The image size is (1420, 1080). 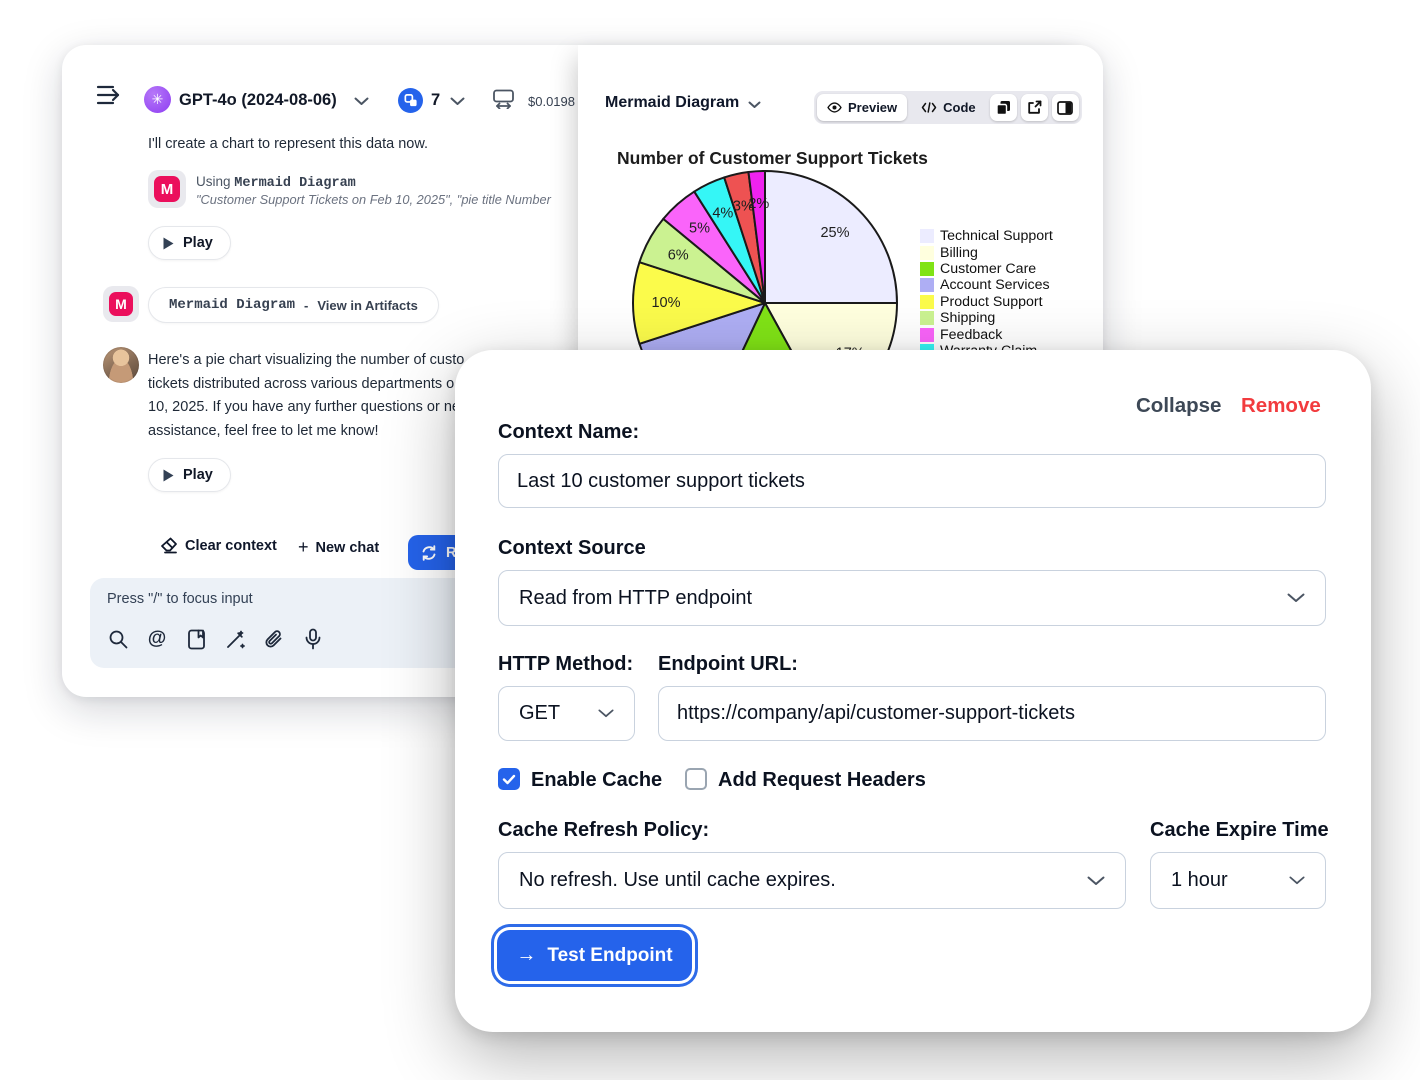 I want to click on cache-expire-time-select: 1 hour, so click(x=1238, y=880).